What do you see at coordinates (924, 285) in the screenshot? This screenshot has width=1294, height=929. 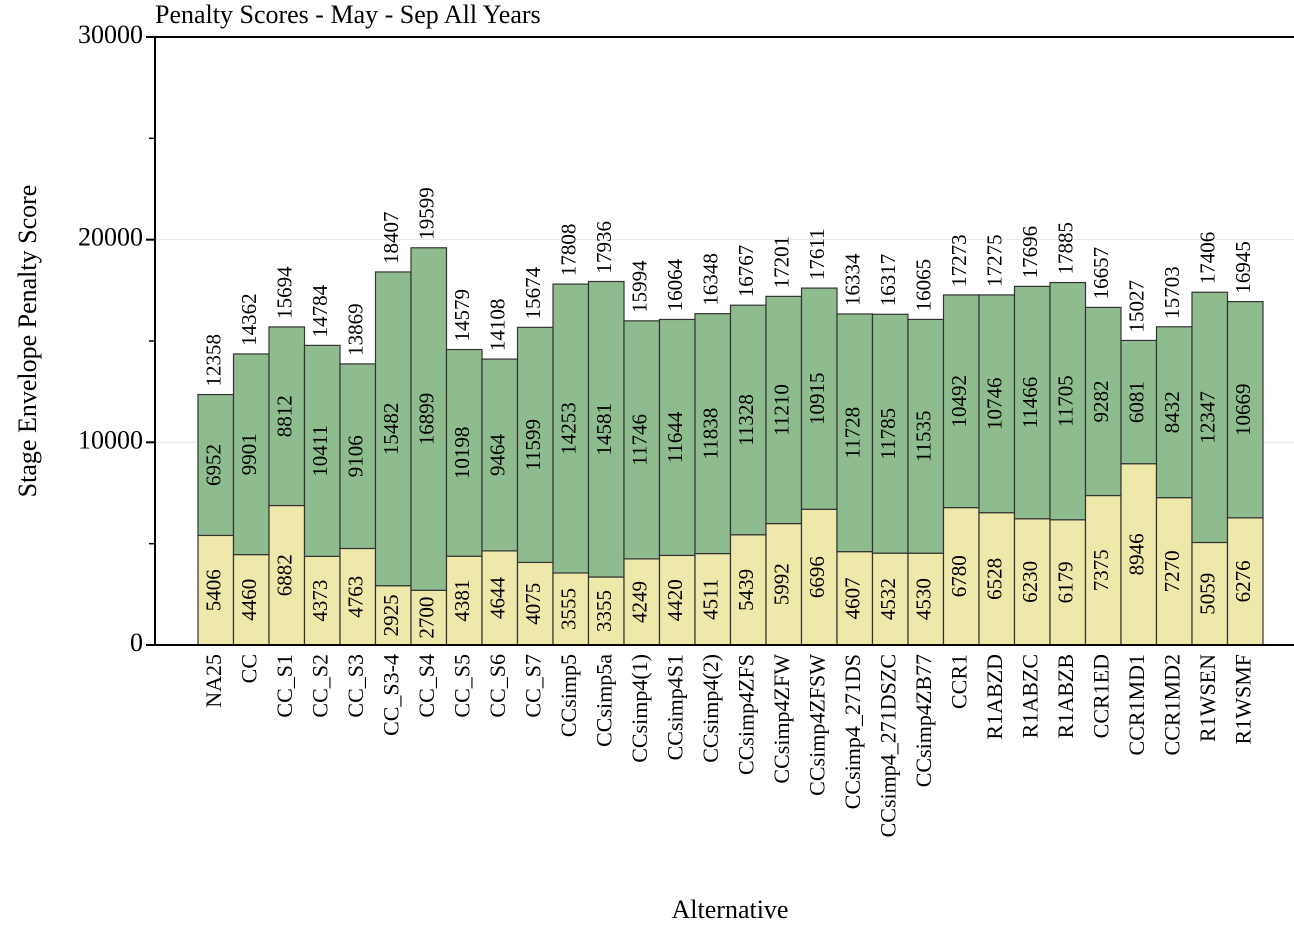 I see `total-label: 16065` at bounding box center [924, 285].